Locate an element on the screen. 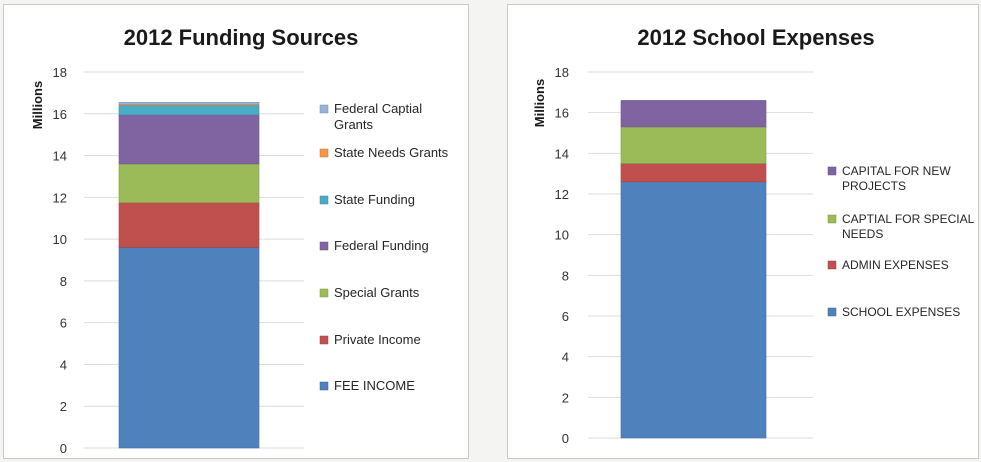  bar-segment-fee-income is located at coordinates (189, 348).